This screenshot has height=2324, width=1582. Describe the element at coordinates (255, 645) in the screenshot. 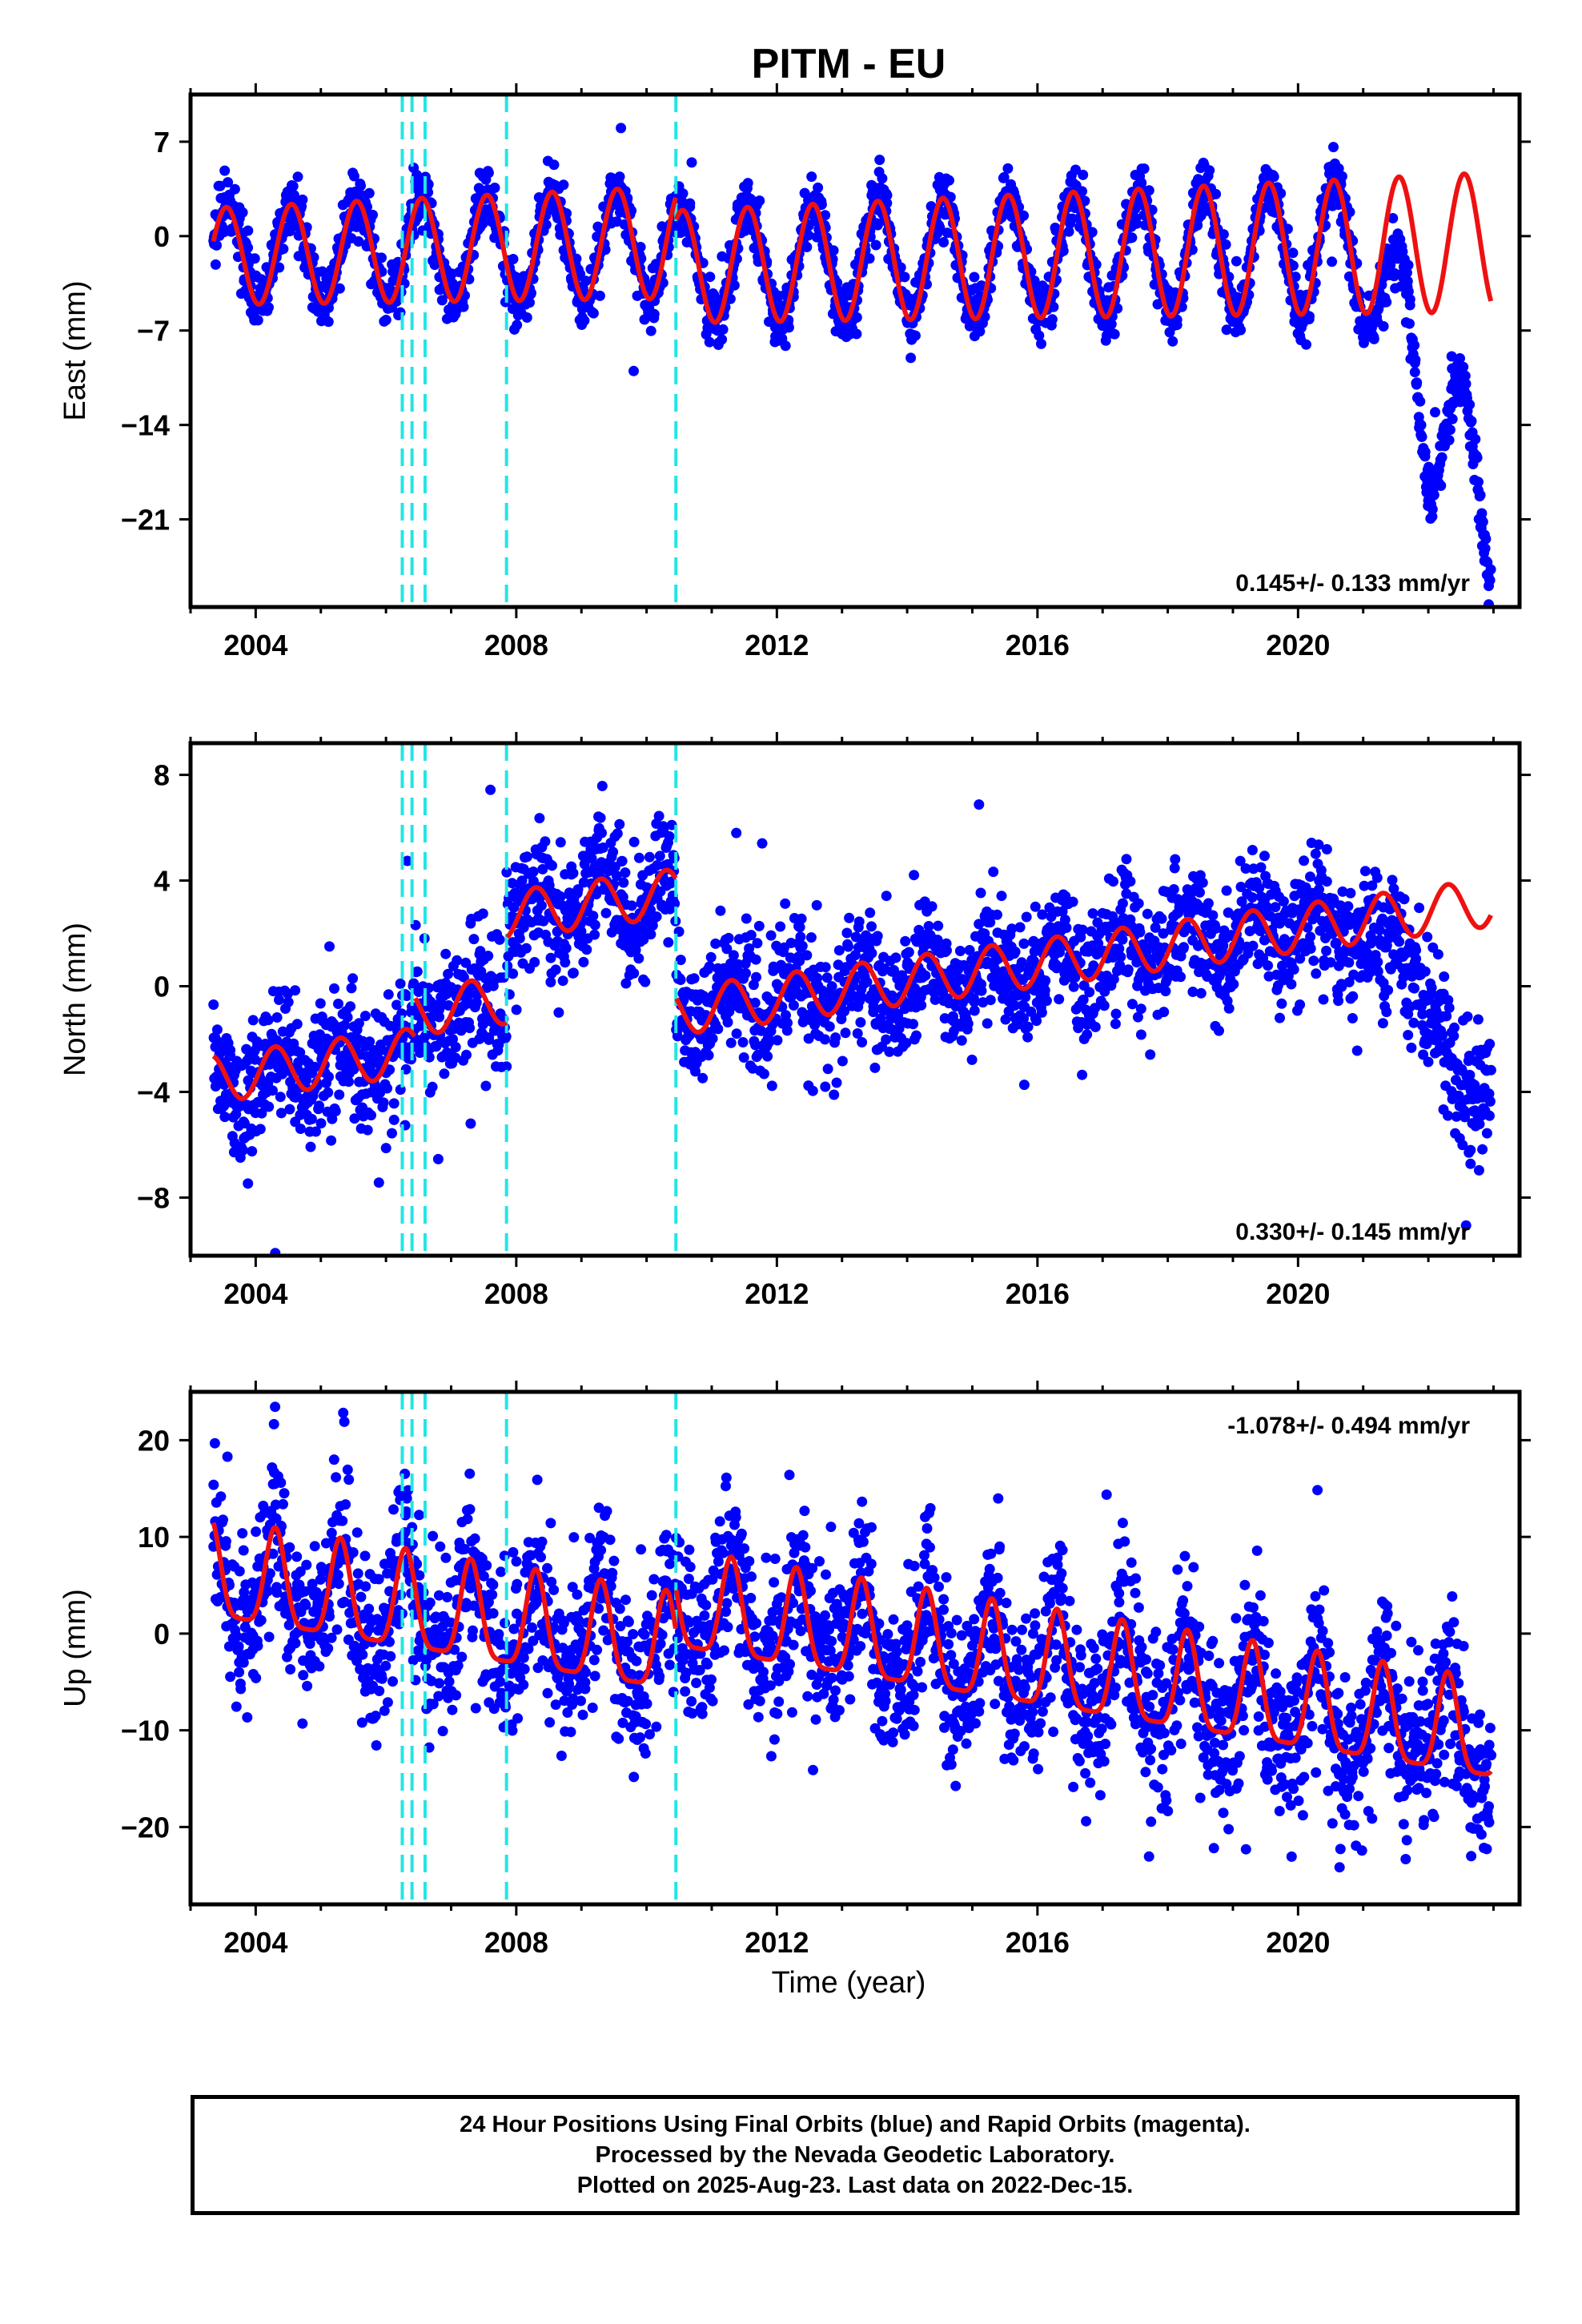

I see `x-tick-label: 2004` at that location.